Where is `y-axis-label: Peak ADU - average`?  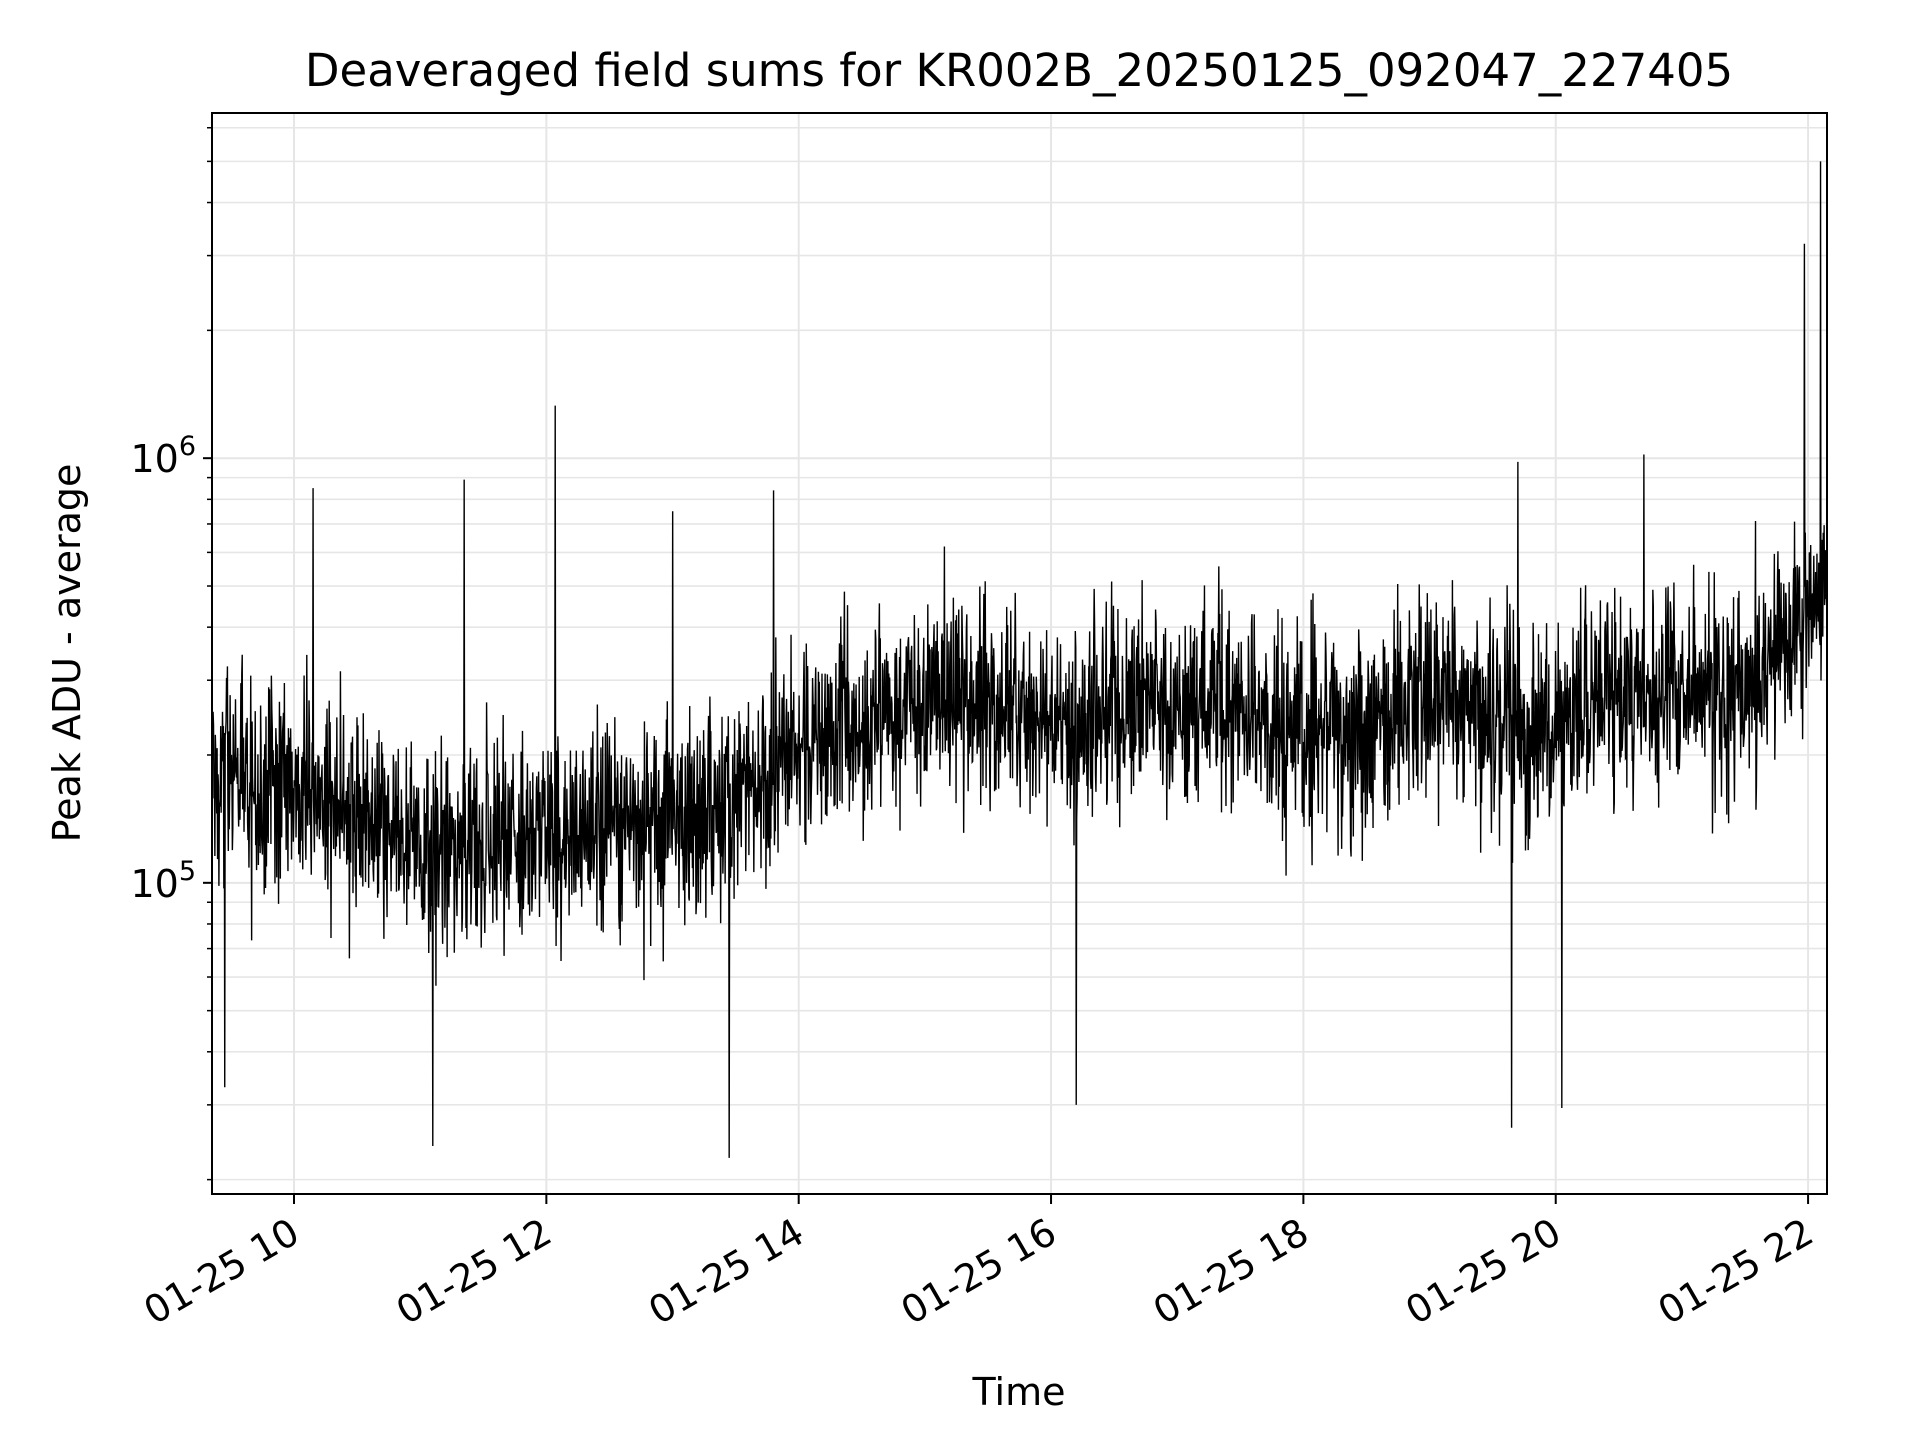 y-axis-label: Peak ADU - average is located at coordinates (67, 653).